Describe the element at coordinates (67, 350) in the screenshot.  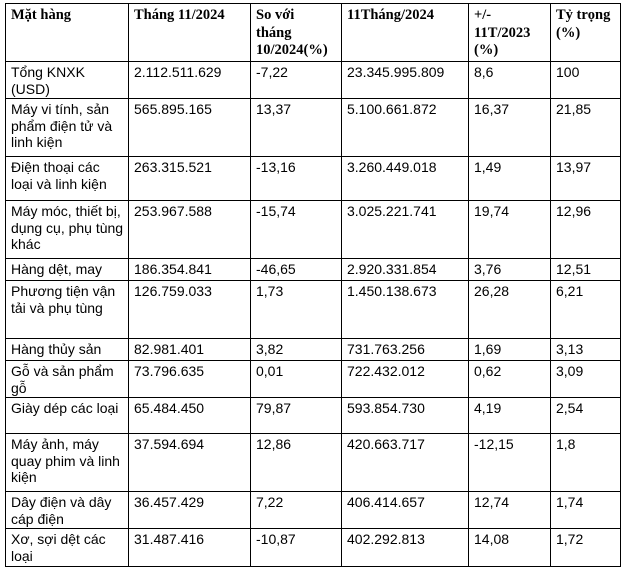
I see `cell-mat-hang: Hàng thủy sản` at that location.